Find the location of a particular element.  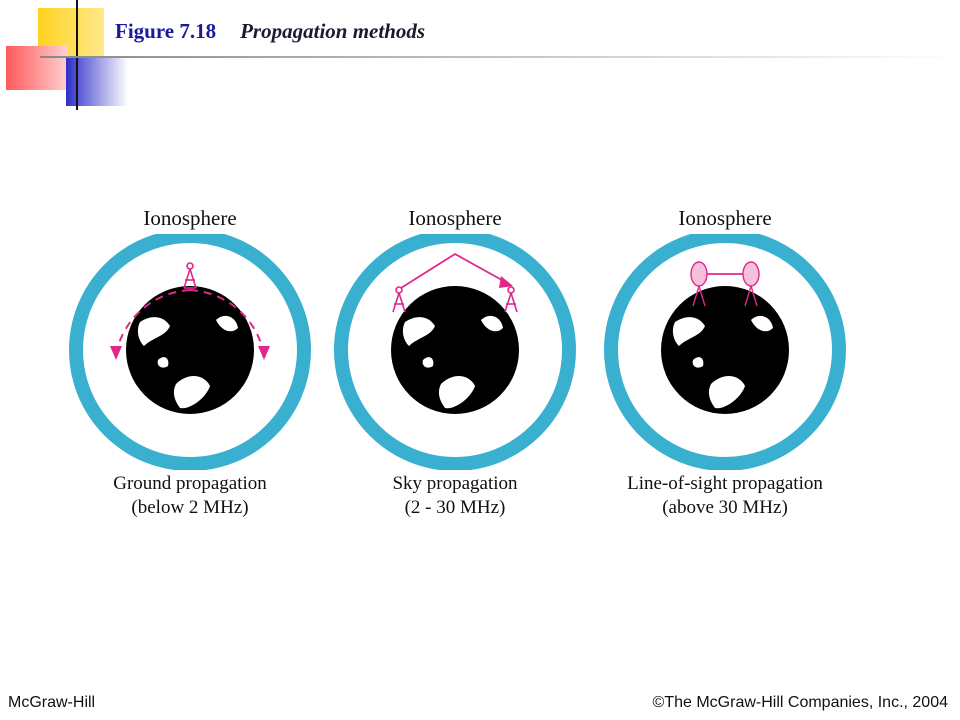

footer-publisher: McGraw-Hill is located at coordinates (52, 702).